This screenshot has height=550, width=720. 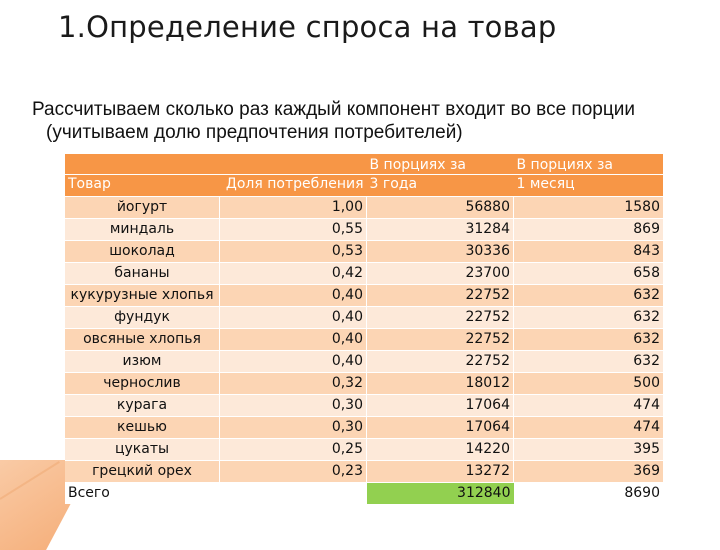 I want to click on portions-1m-cell: 658, so click(x=588, y=273).